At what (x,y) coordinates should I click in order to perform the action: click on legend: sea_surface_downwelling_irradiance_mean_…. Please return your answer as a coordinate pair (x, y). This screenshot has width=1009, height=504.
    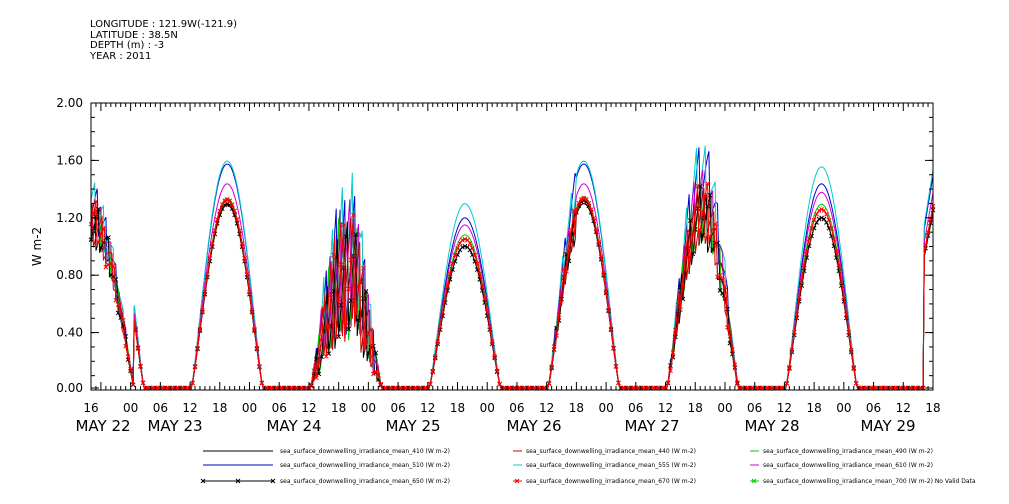
    Looking at the image, I should click on (588, 466).